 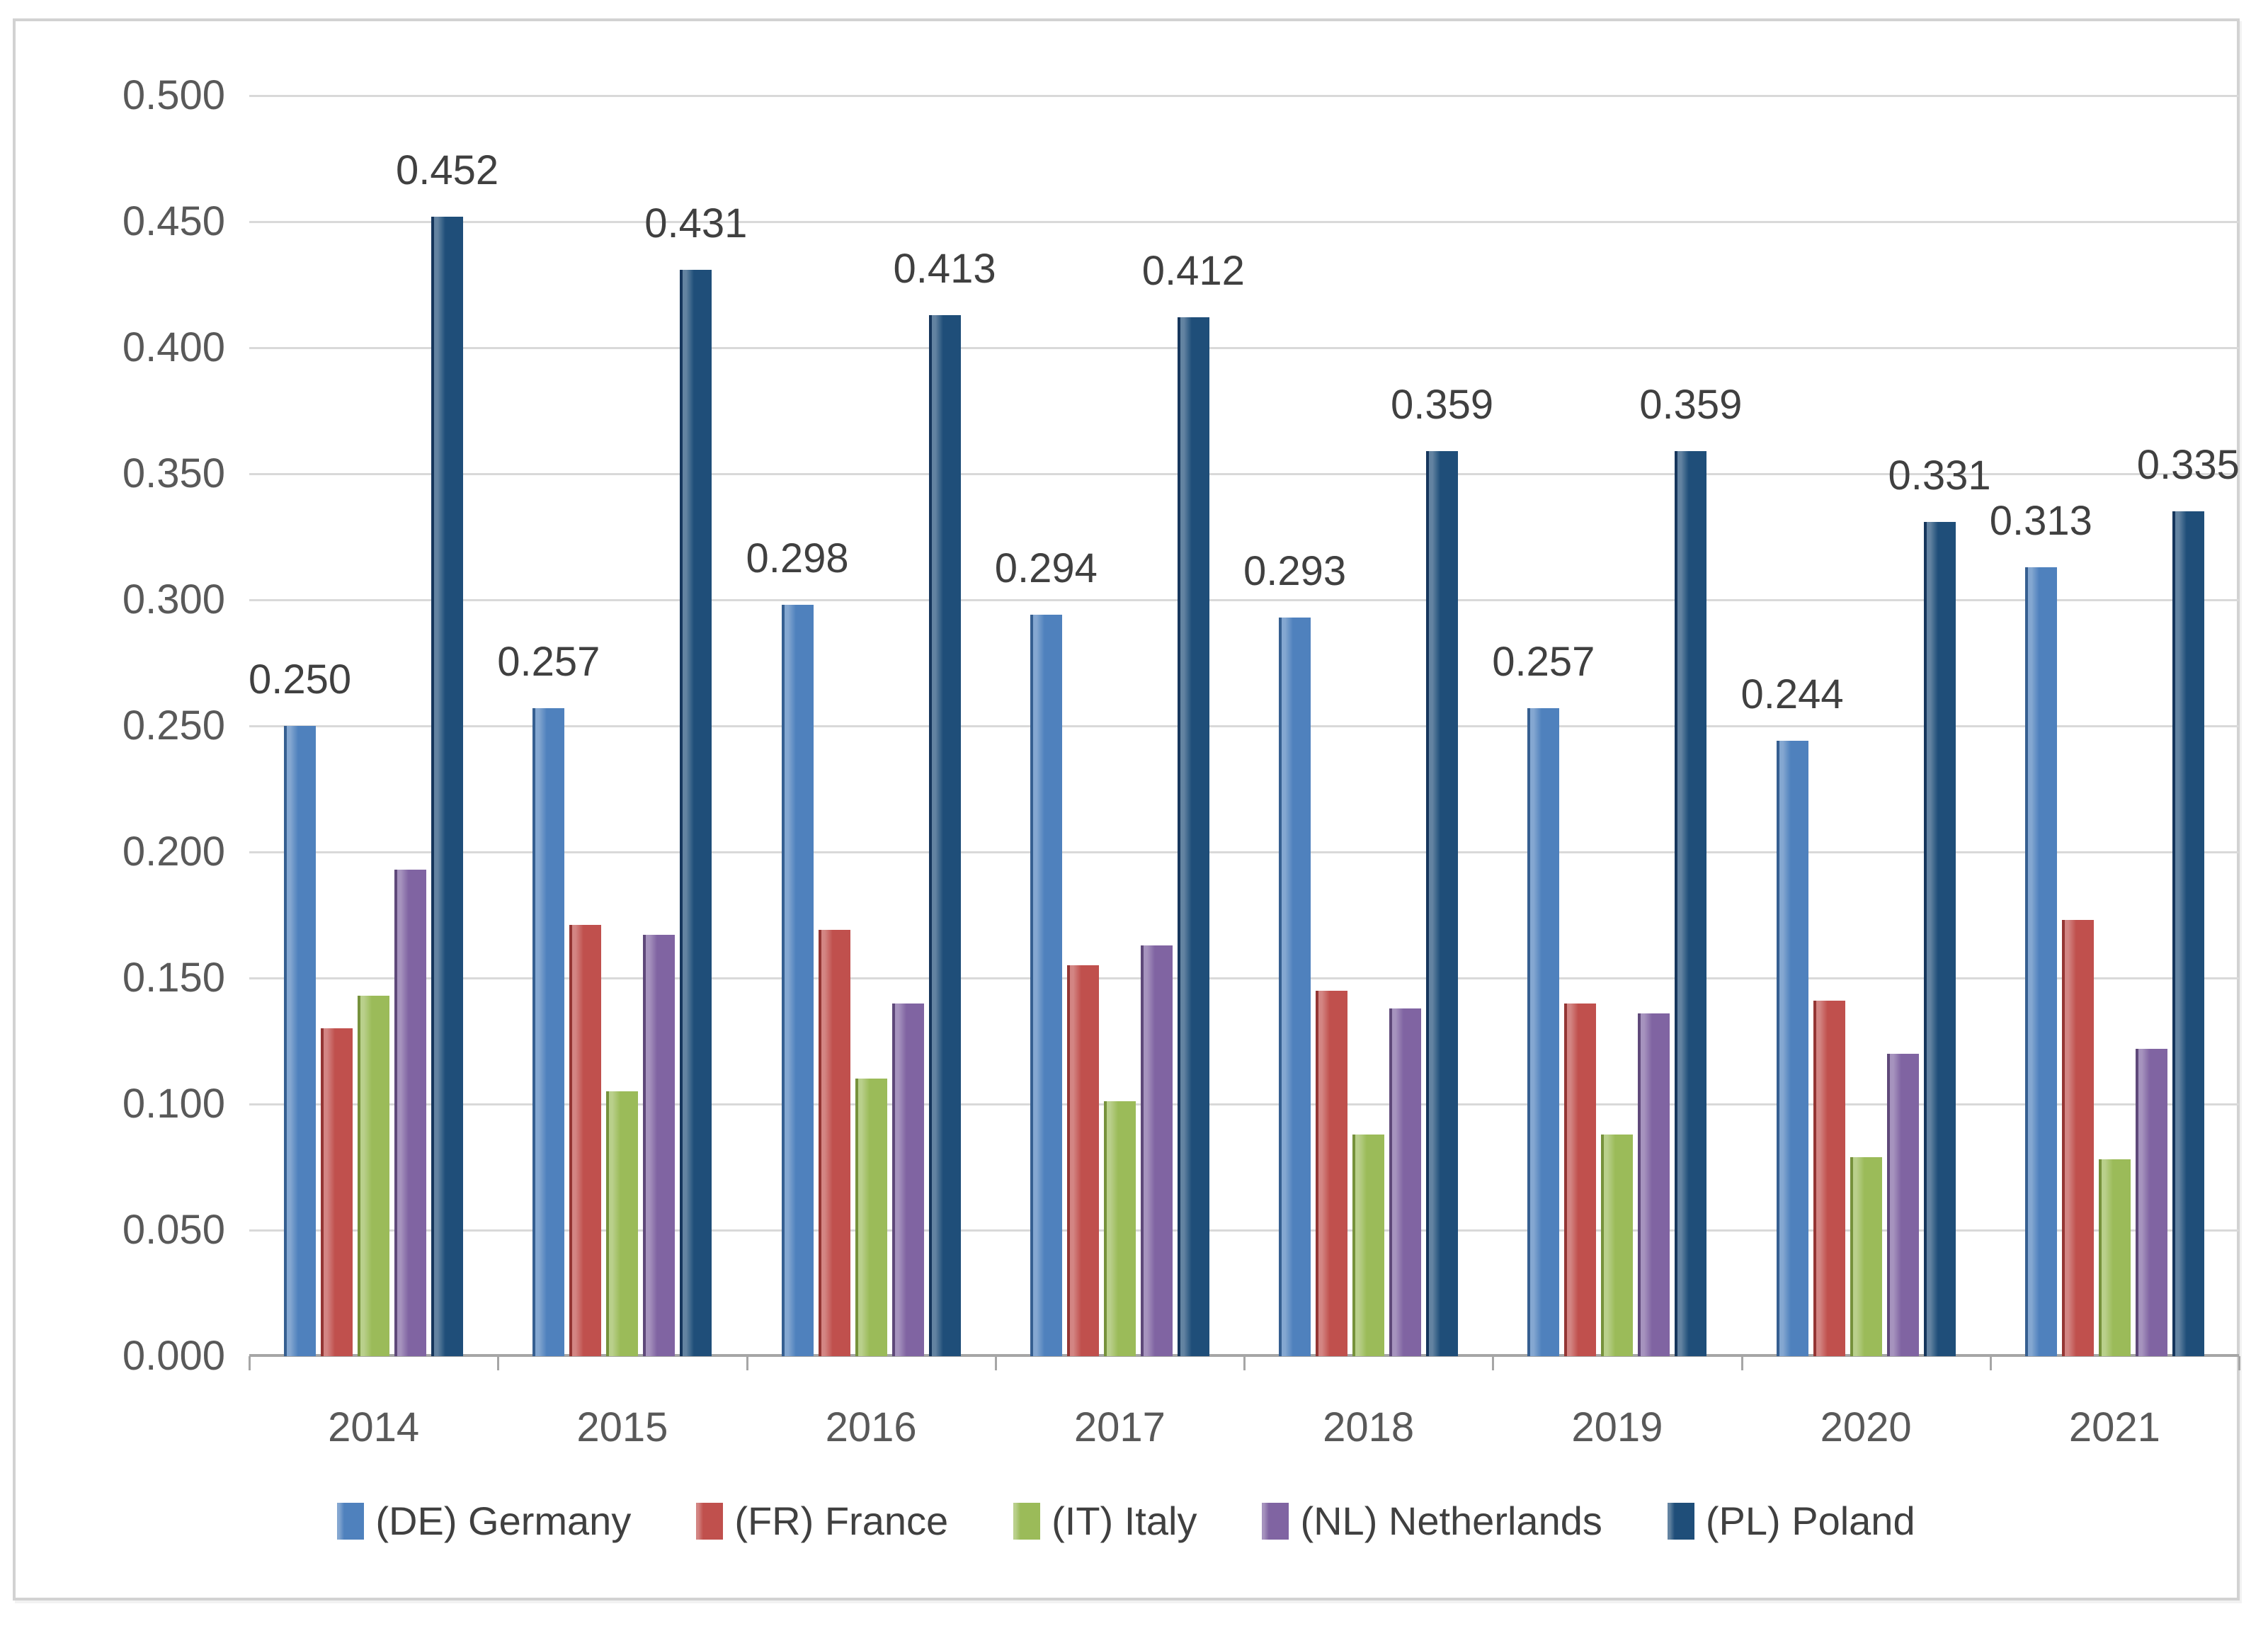 I want to click on y-tick-label: 0.300, so click(x=173, y=599).